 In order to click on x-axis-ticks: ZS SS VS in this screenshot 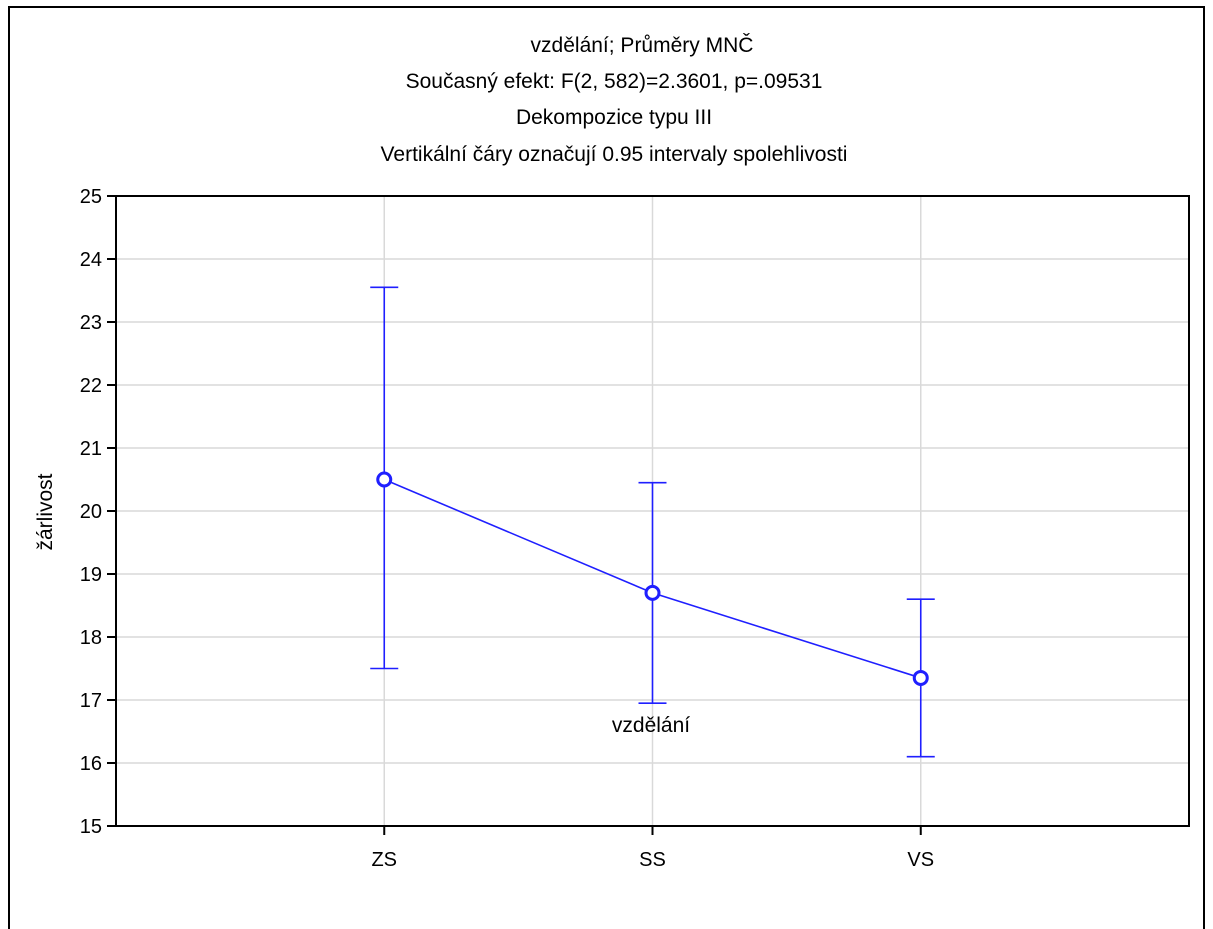, I will do `click(652, 848)`.